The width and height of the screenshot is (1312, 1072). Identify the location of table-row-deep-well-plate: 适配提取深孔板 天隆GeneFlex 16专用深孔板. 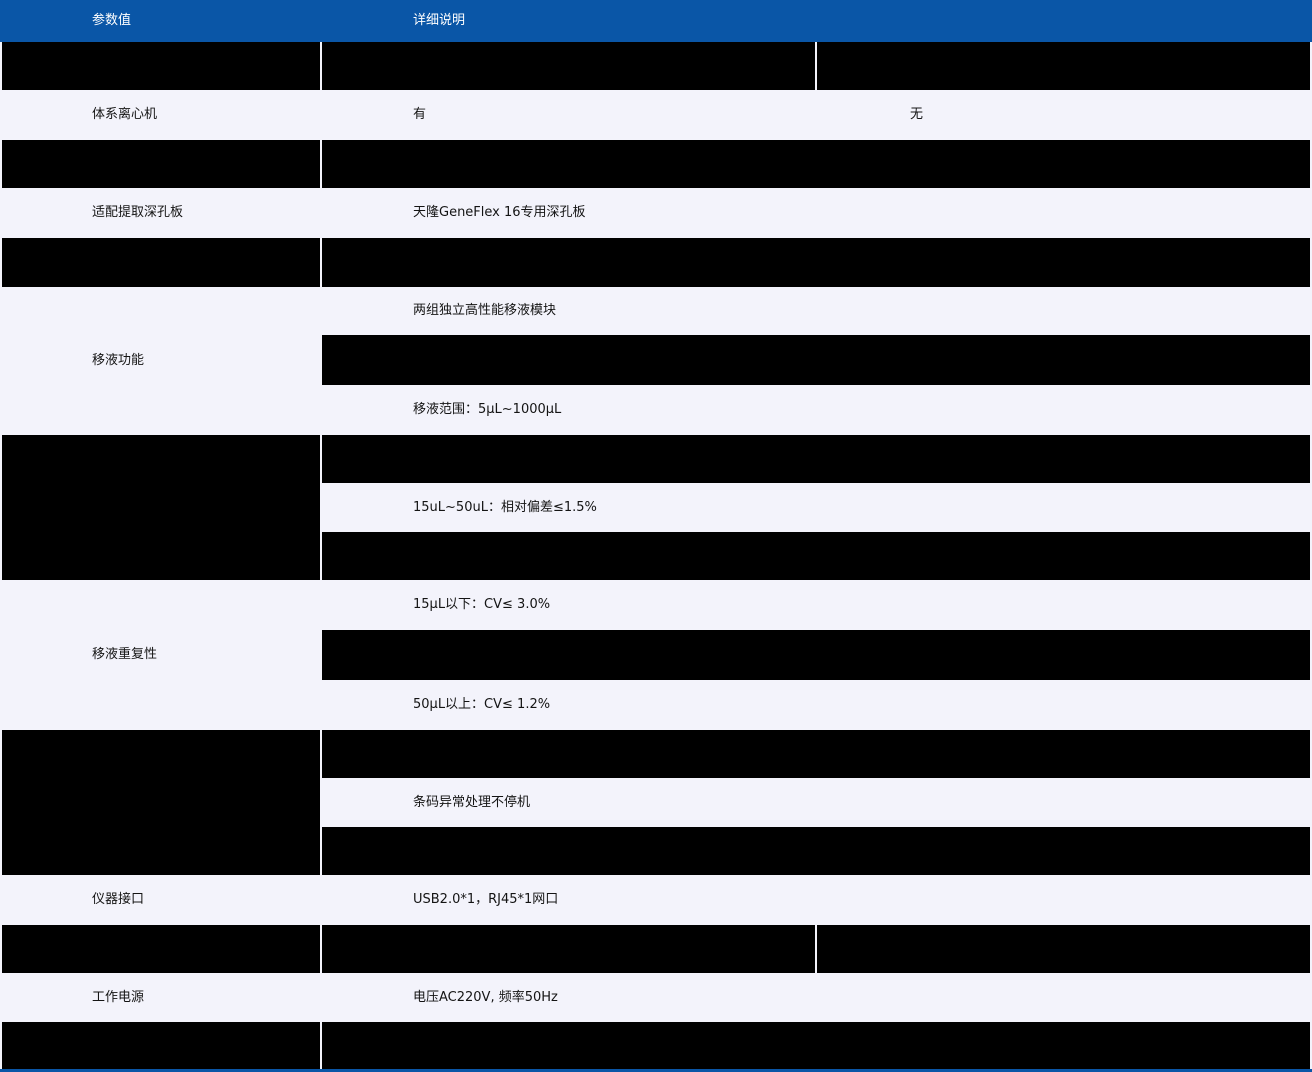
(656, 213).